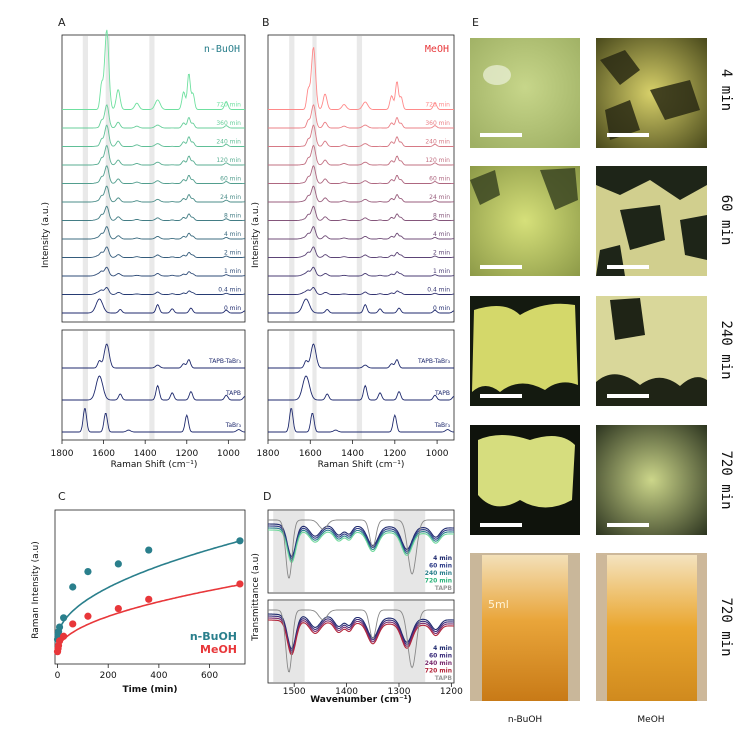 The height and width of the screenshot is (749, 752). I want to click on vial-nbuoh, so click(525, 628).